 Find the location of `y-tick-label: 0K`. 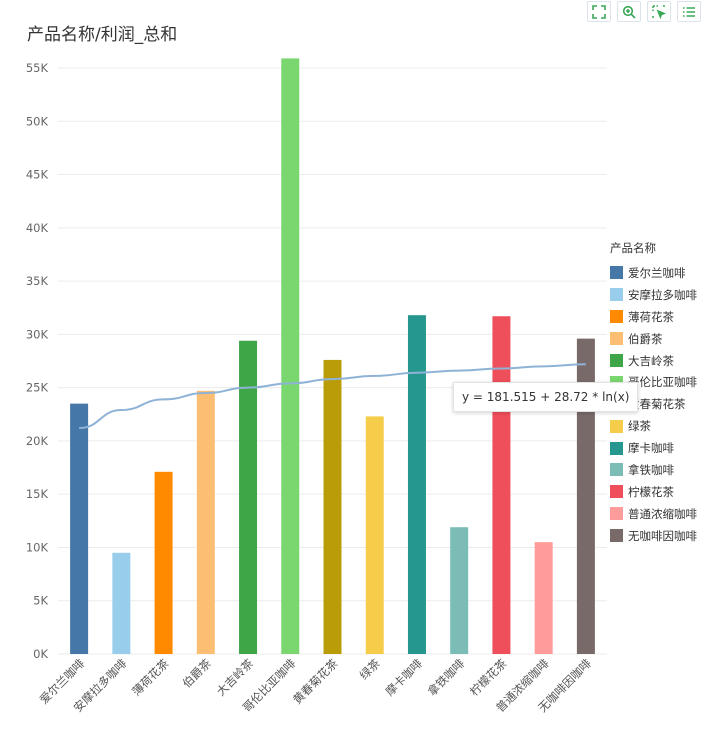

y-tick-label: 0K is located at coordinates (40, 654).